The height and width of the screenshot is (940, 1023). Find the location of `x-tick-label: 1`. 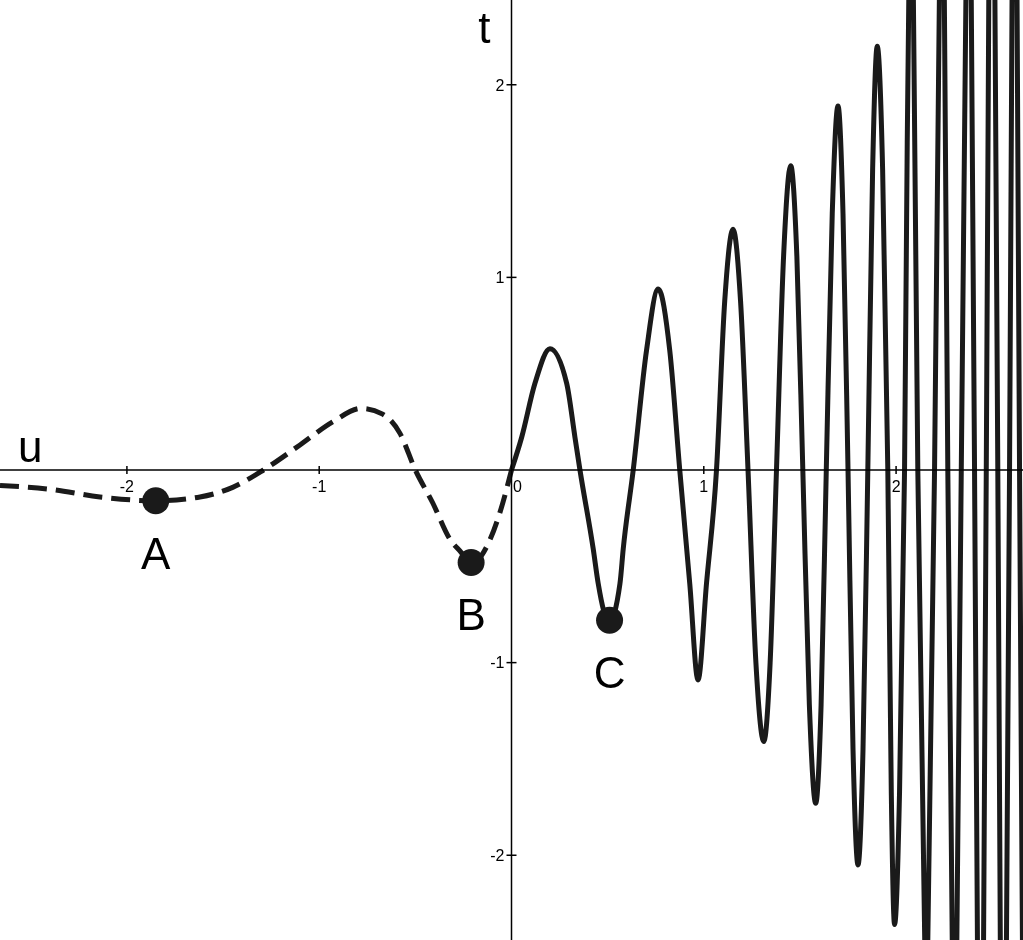

x-tick-label: 1 is located at coordinates (704, 486).